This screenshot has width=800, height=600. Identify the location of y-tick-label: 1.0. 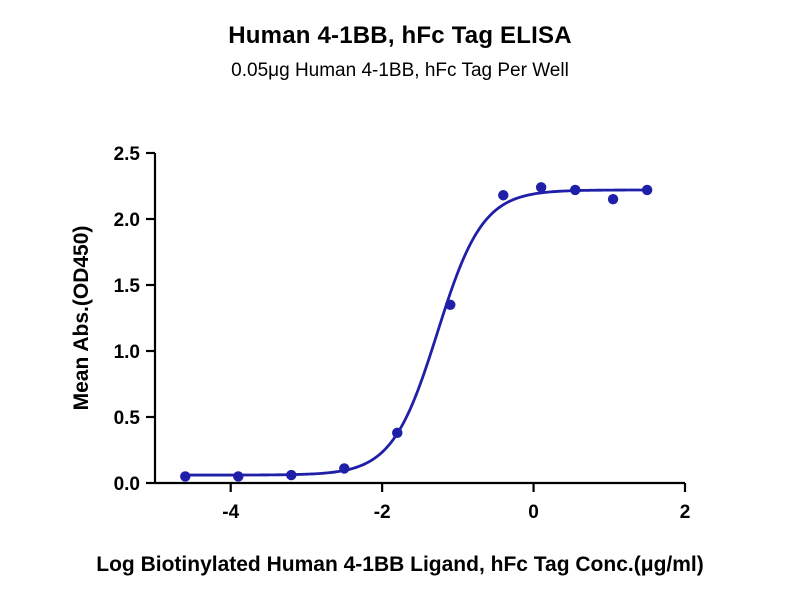
(127, 352).